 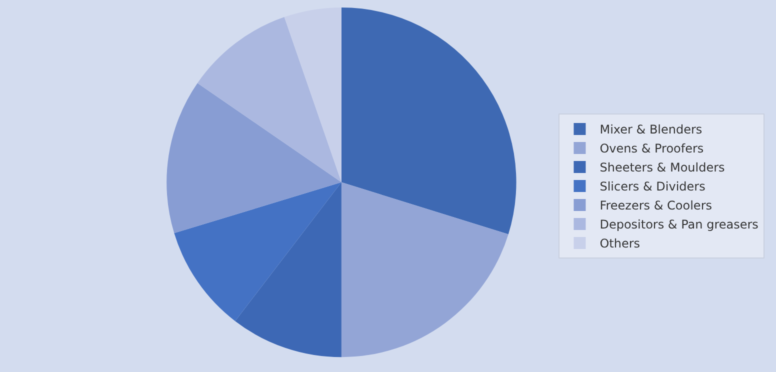 I want to click on legend-label: Sheeters & Moulders, so click(x=662, y=167).